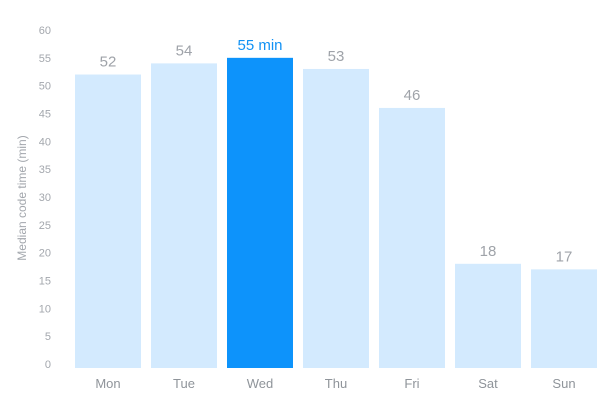 This screenshot has height=410, width=614. Describe the element at coordinates (45, 282) in the screenshot. I see `y-tick-label: 15` at that location.